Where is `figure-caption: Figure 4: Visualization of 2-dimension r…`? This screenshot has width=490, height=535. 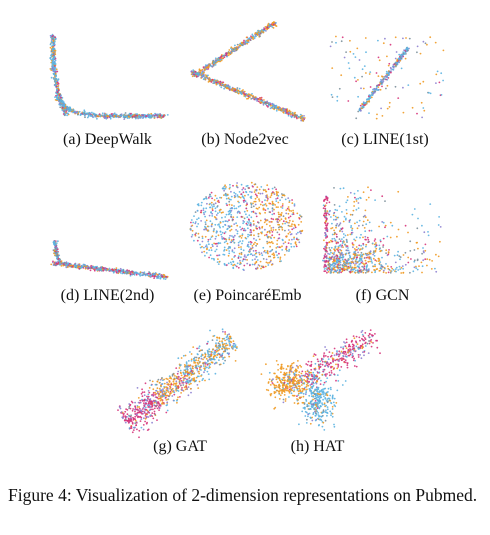 figure-caption: Figure 4: Visualization of 2-dimension r… is located at coordinates (243, 495).